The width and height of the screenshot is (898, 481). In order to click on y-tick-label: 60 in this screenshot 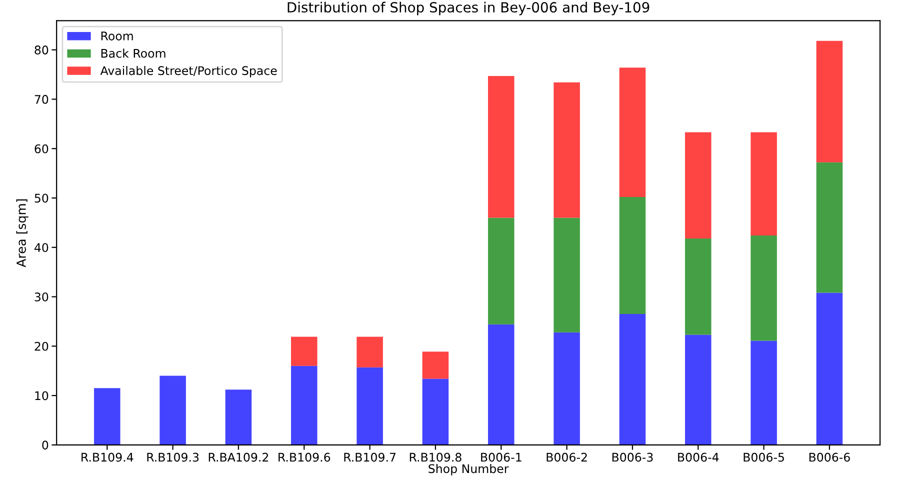, I will do `click(41, 149)`.